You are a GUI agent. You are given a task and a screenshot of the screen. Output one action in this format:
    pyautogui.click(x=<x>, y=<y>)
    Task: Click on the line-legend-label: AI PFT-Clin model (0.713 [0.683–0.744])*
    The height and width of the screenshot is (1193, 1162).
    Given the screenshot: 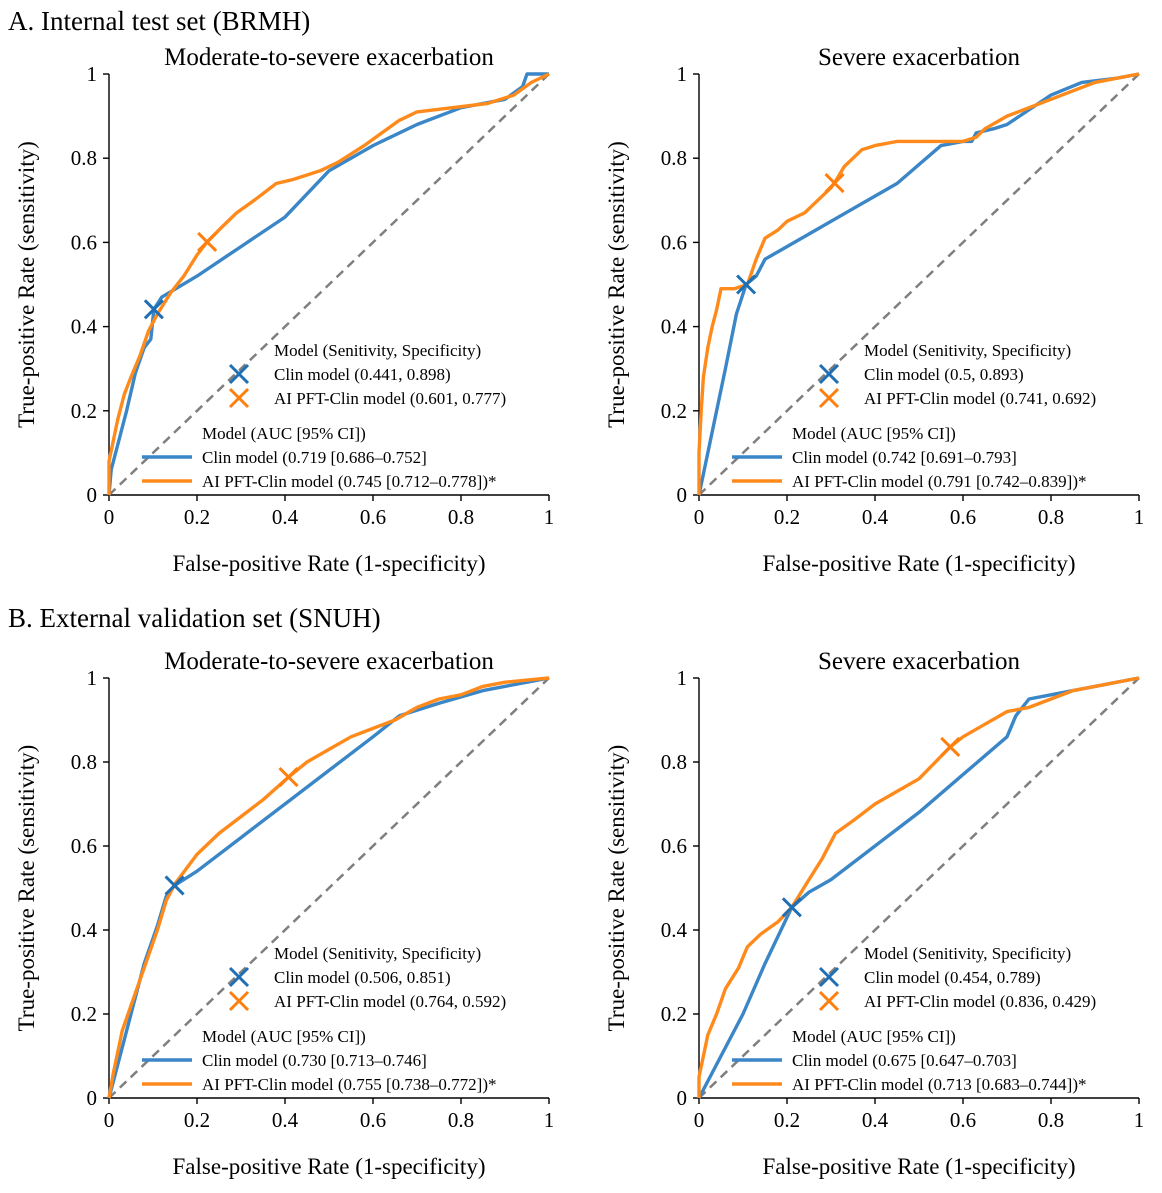 What is the action you would take?
    pyautogui.click(x=939, y=1084)
    